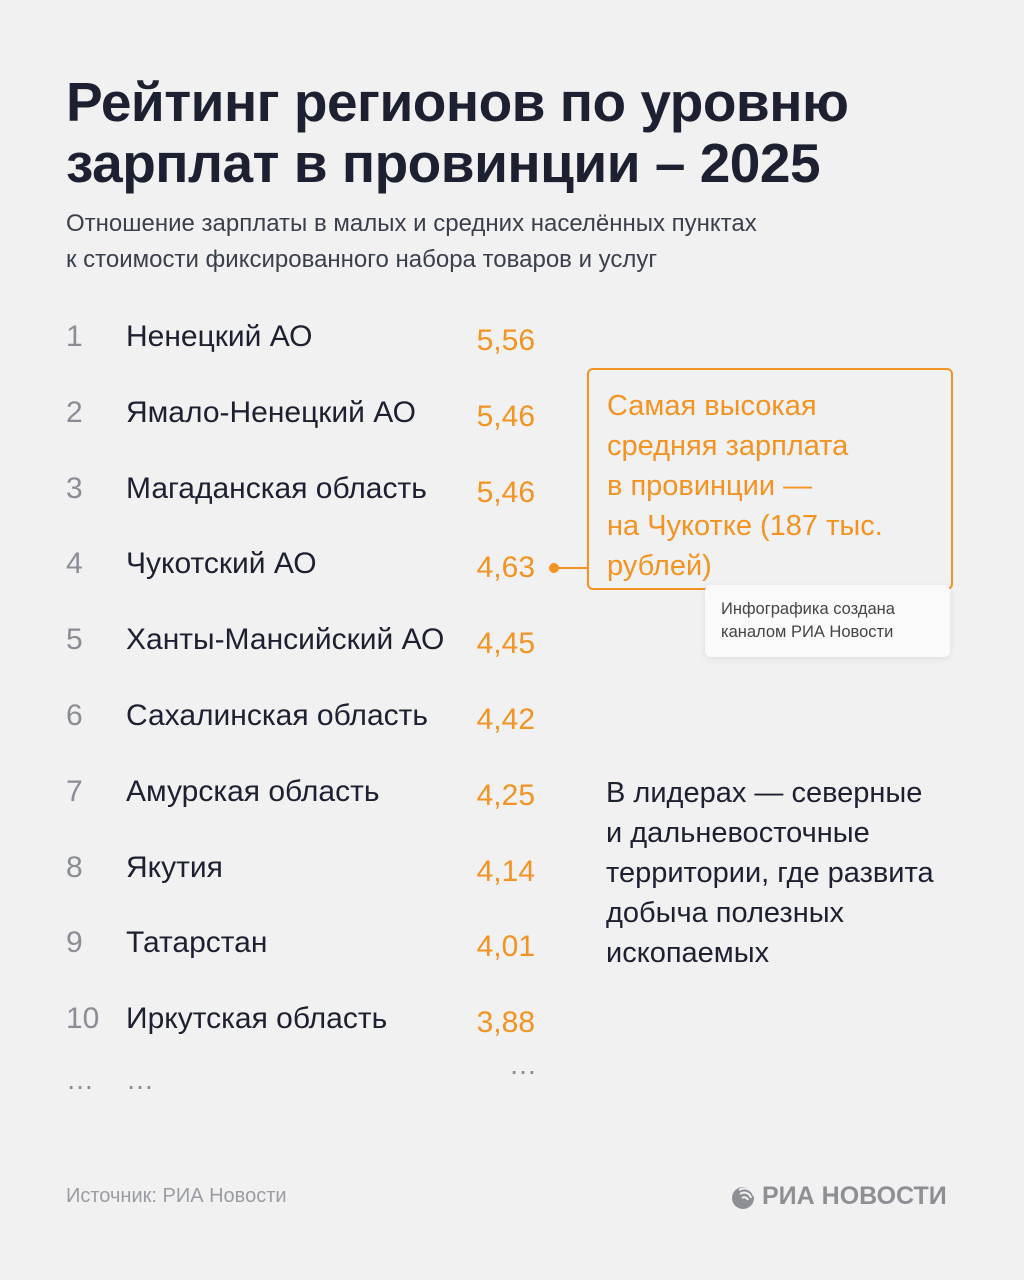 The width and height of the screenshot is (1024, 1280). What do you see at coordinates (285, 640) in the screenshot?
I see `region-label: Ханты-Мансийский АО` at bounding box center [285, 640].